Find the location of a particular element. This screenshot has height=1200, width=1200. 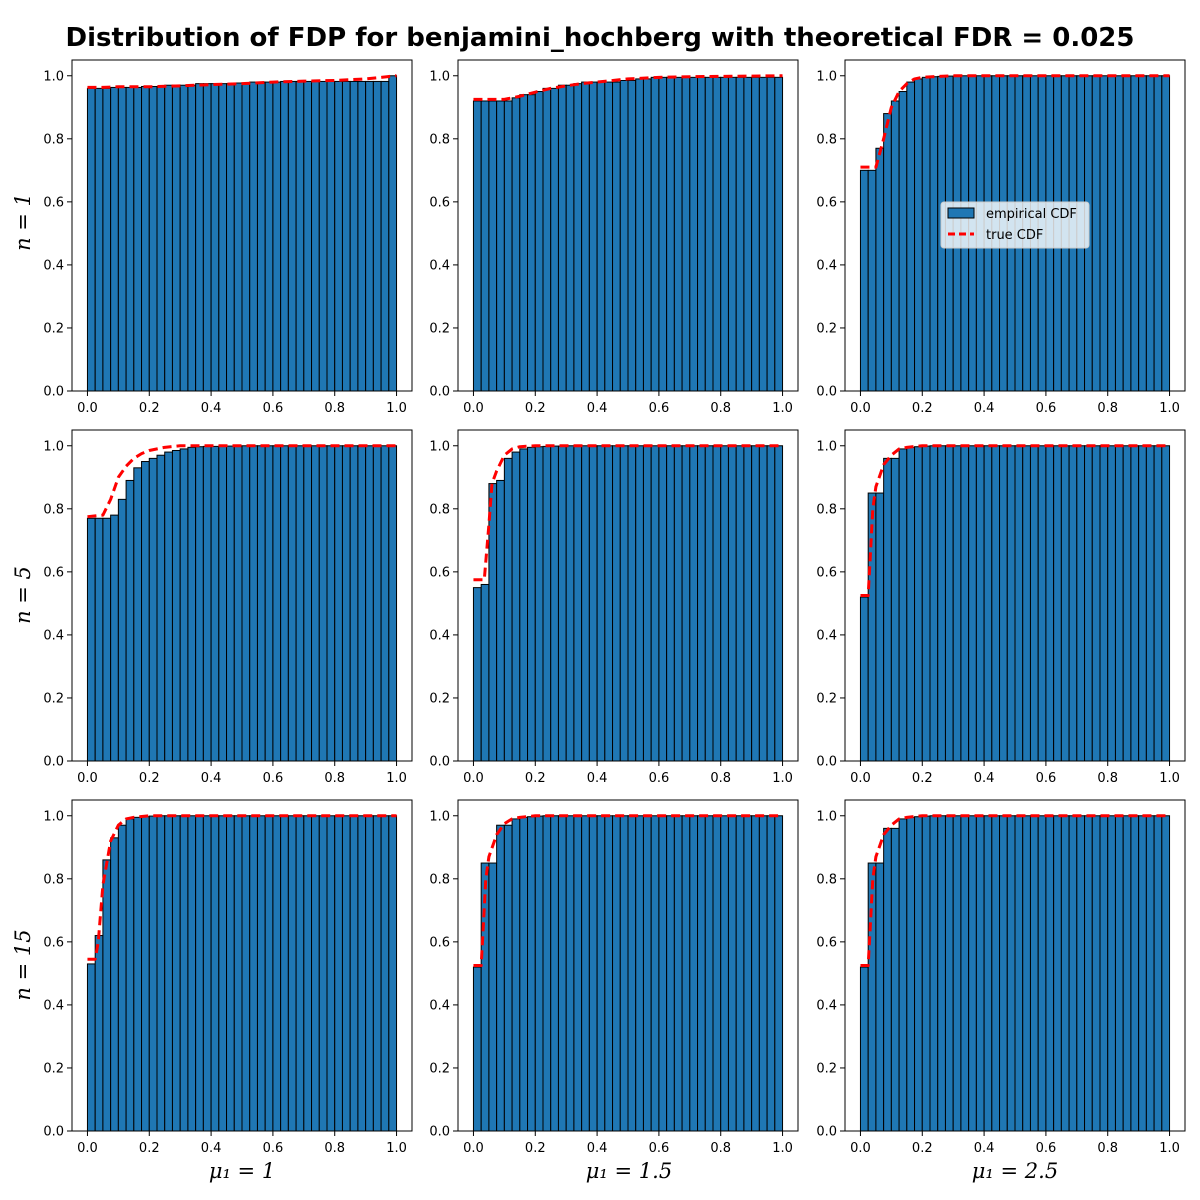

col-label-1: μ₁ = 1.5 is located at coordinates (629, 1171).